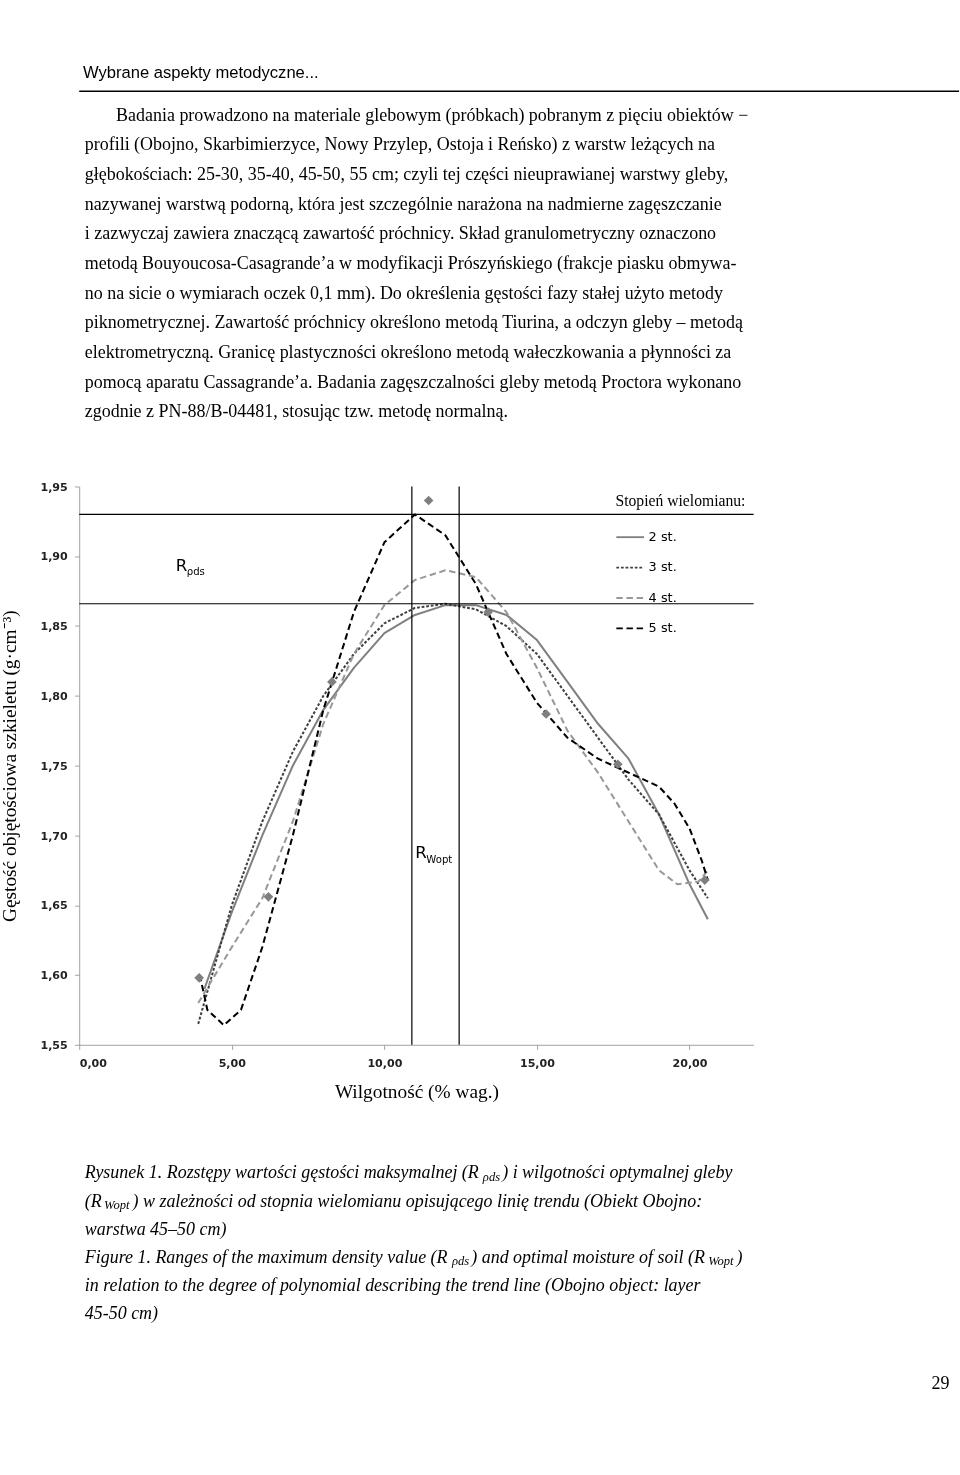 This screenshot has width=960, height=1475. What do you see at coordinates (54, 836) in the screenshot?
I see `y-tick-label: 1,70` at bounding box center [54, 836].